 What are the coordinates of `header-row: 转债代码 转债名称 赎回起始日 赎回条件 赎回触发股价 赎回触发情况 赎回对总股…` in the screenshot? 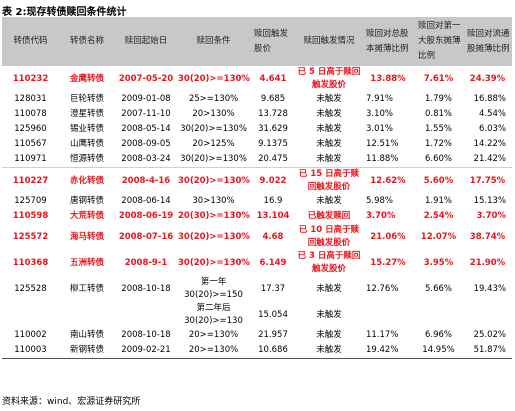 It's located at (257, 41).